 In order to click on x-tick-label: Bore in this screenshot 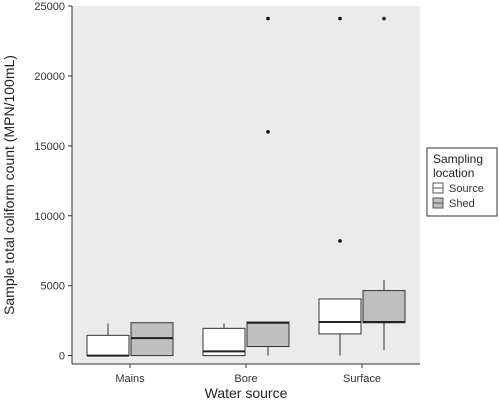, I will do `click(245, 379)`.